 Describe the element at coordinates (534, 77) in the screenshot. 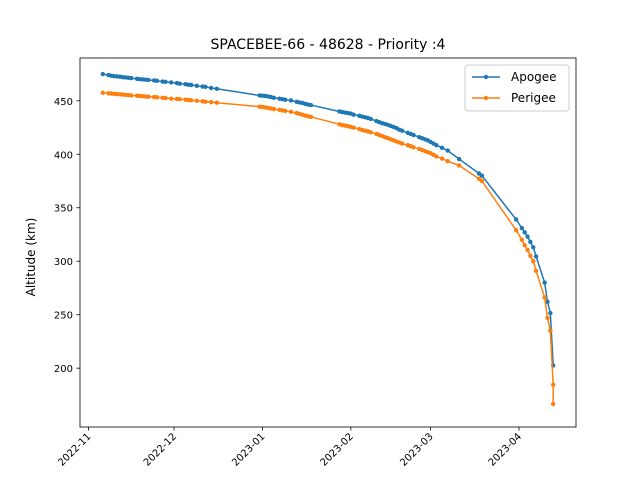

I see `legend-label-apogee: Apogee` at that location.